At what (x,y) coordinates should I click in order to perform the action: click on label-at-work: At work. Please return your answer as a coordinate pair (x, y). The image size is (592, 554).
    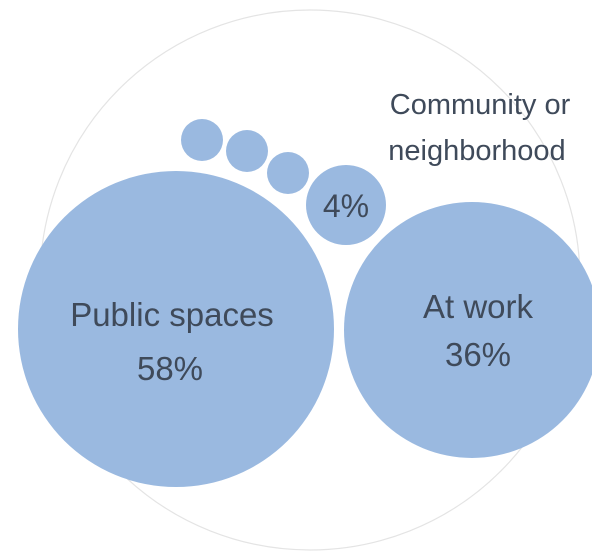
    Looking at the image, I should click on (478, 306).